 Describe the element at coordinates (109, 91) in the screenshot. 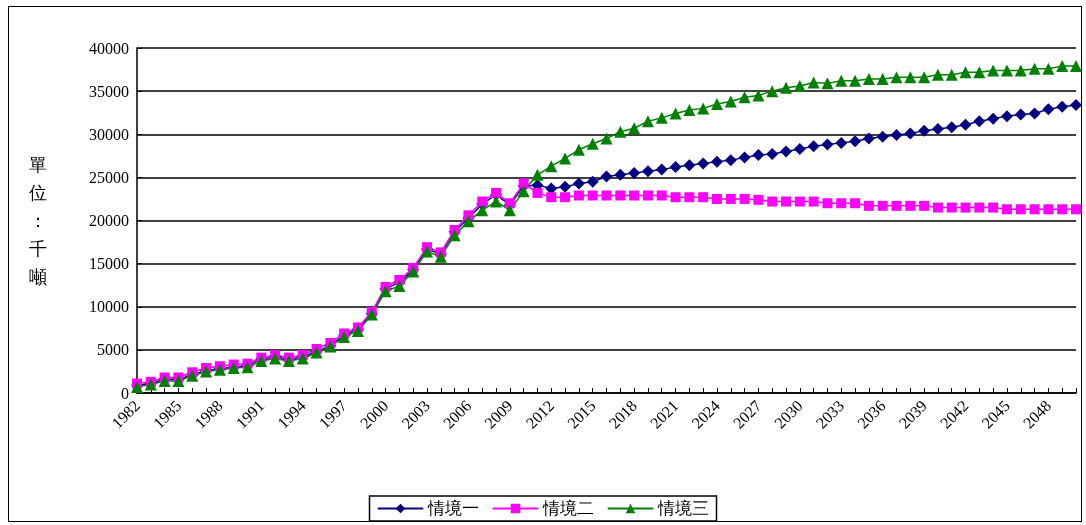

I see `y-tick-label: 35000` at that location.